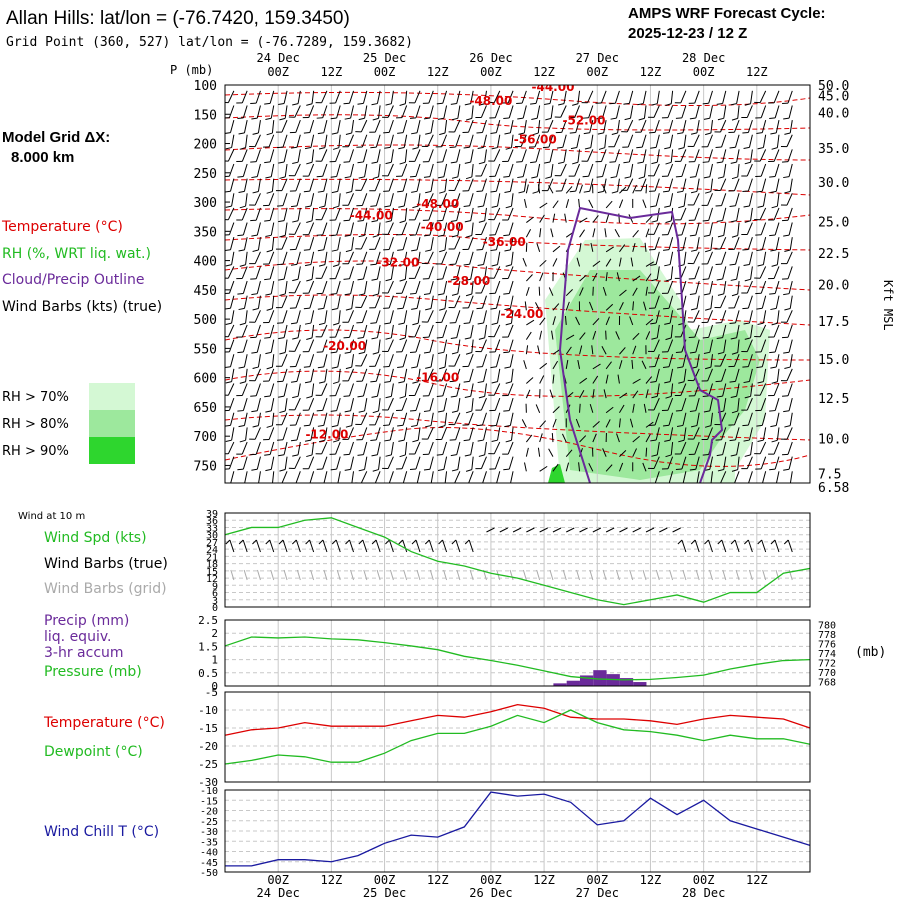  I want to click on wind-chill-ytick-5: -35, so click(209, 842).